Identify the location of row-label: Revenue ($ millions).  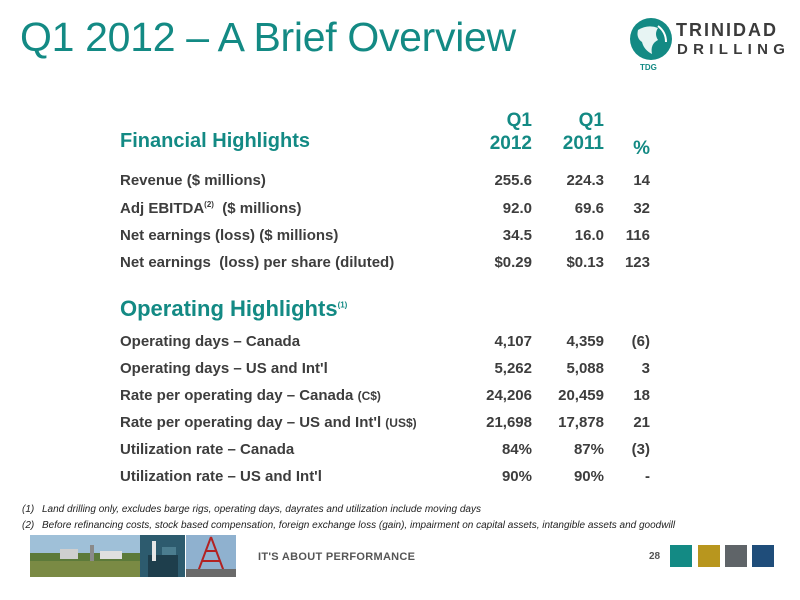
(193, 180).